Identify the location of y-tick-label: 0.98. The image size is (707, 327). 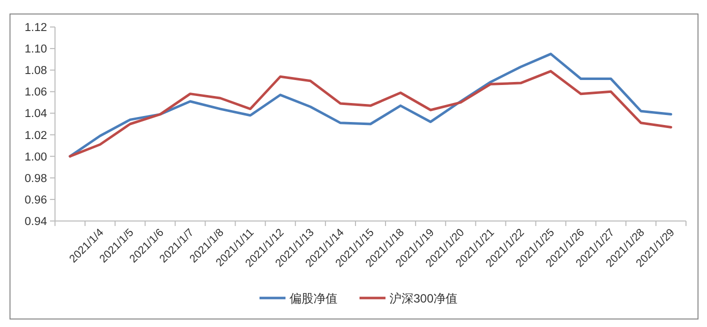
(35, 178).